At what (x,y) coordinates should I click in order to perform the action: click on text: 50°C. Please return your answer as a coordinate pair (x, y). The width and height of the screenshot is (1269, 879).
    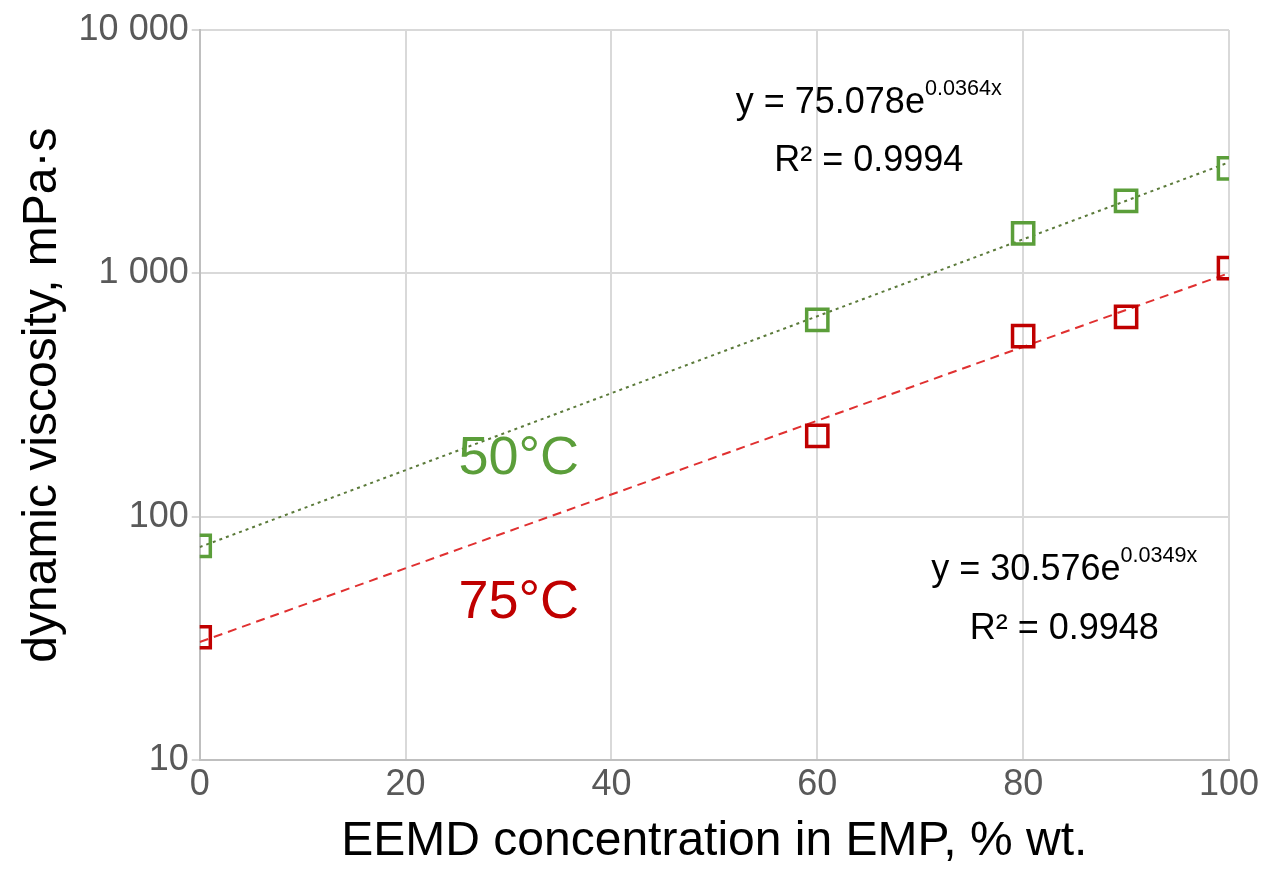
    Looking at the image, I should click on (519, 454).